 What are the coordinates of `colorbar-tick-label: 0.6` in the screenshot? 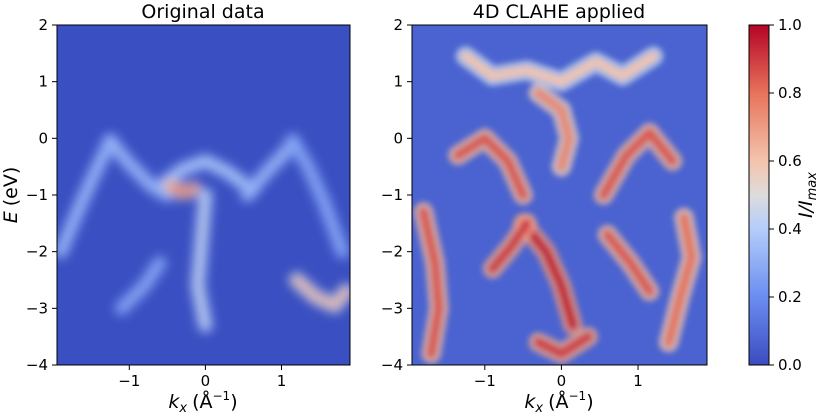 It's located at (790, 161).